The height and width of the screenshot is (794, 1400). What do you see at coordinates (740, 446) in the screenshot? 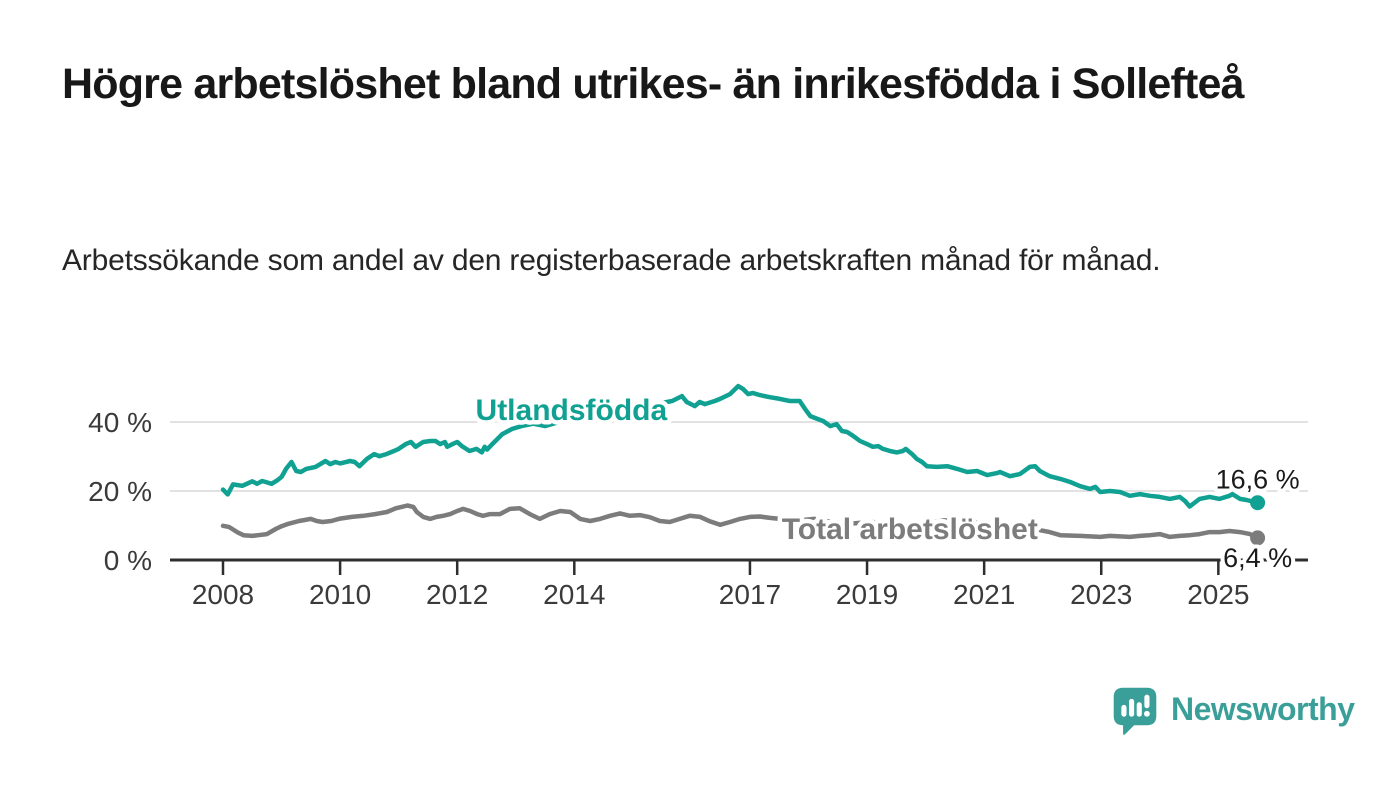
I see `series-line-utlandsfodda` at bounding box center [740, 446].